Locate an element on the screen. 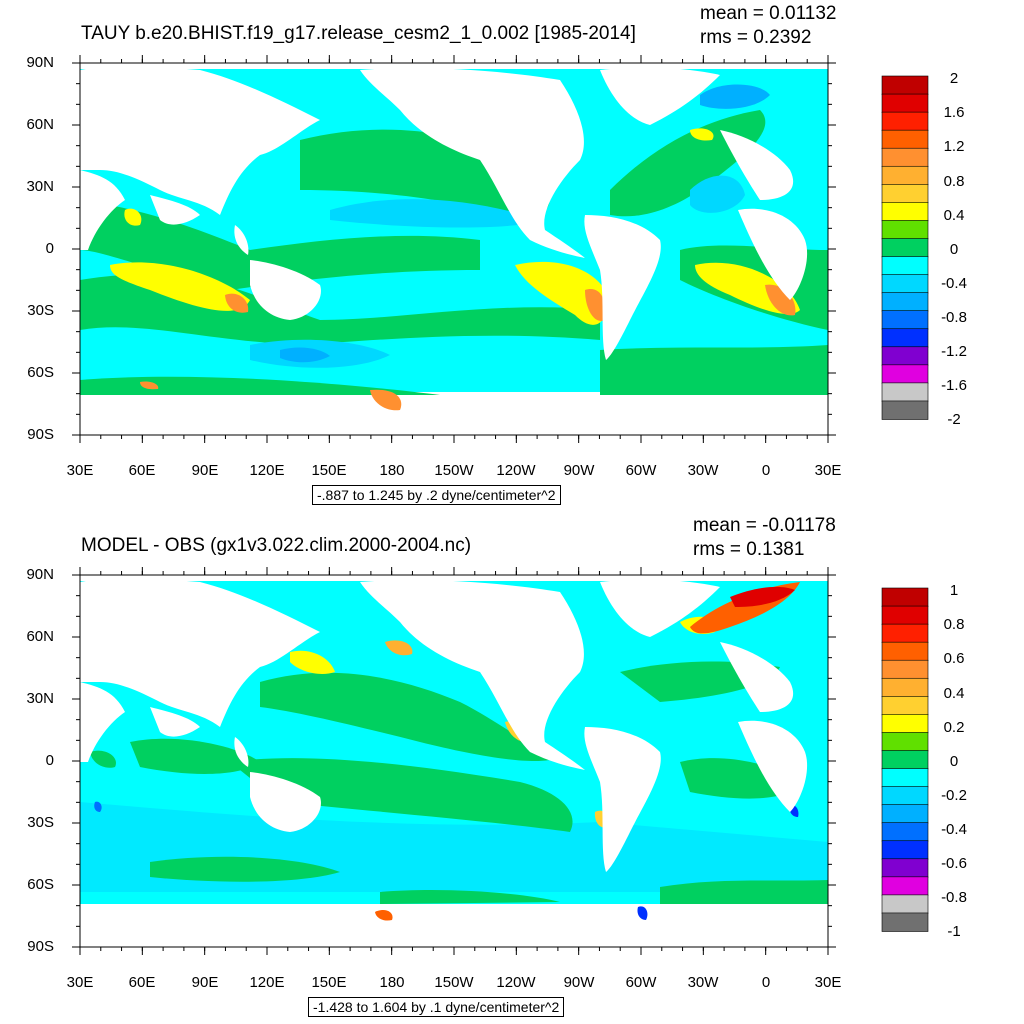  colorbar-label: 0.4 is located at coordinates (954, 693).